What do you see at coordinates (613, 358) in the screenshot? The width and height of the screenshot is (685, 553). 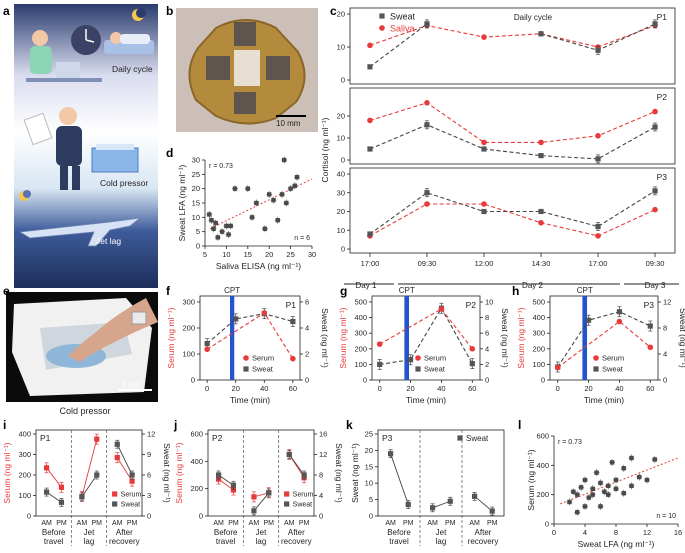 I see `legend-label-serum: Serum` at bounding box center [613, 358].